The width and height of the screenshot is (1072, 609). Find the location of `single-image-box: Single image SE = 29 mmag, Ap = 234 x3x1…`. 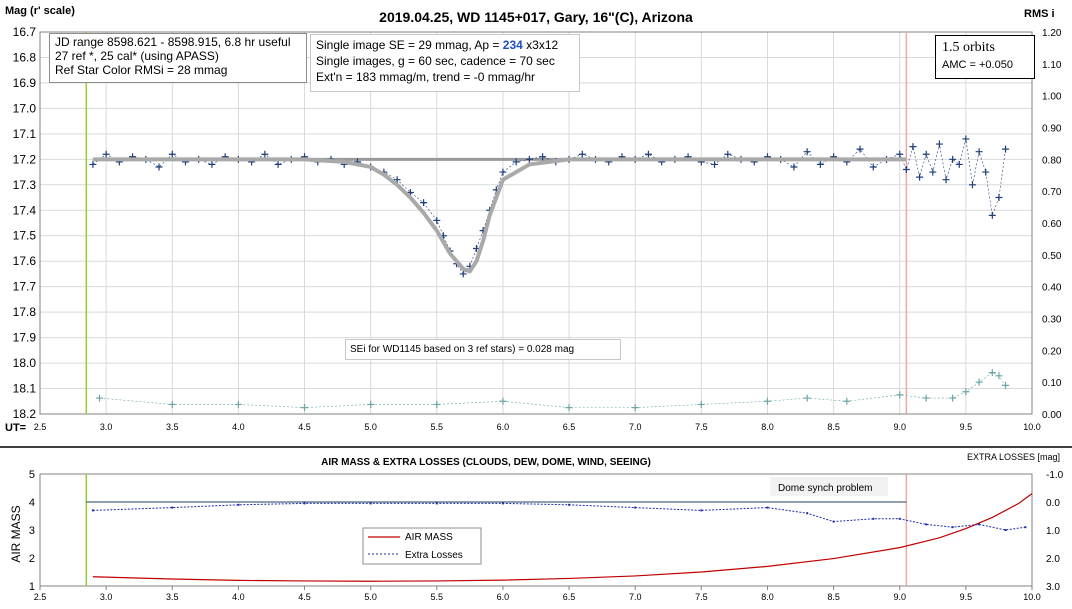

single-image-box: Single image SE = 29 mmag, Ap = 234 x3x1… is located at coordinates (445, 63).